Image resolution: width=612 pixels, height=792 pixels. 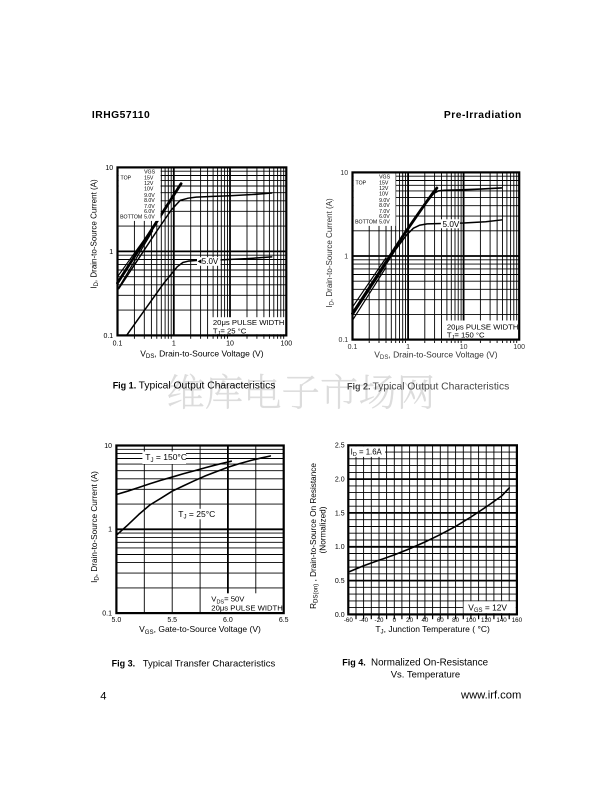 I want to click on svg-text: 4, so click(x=103, y=697).